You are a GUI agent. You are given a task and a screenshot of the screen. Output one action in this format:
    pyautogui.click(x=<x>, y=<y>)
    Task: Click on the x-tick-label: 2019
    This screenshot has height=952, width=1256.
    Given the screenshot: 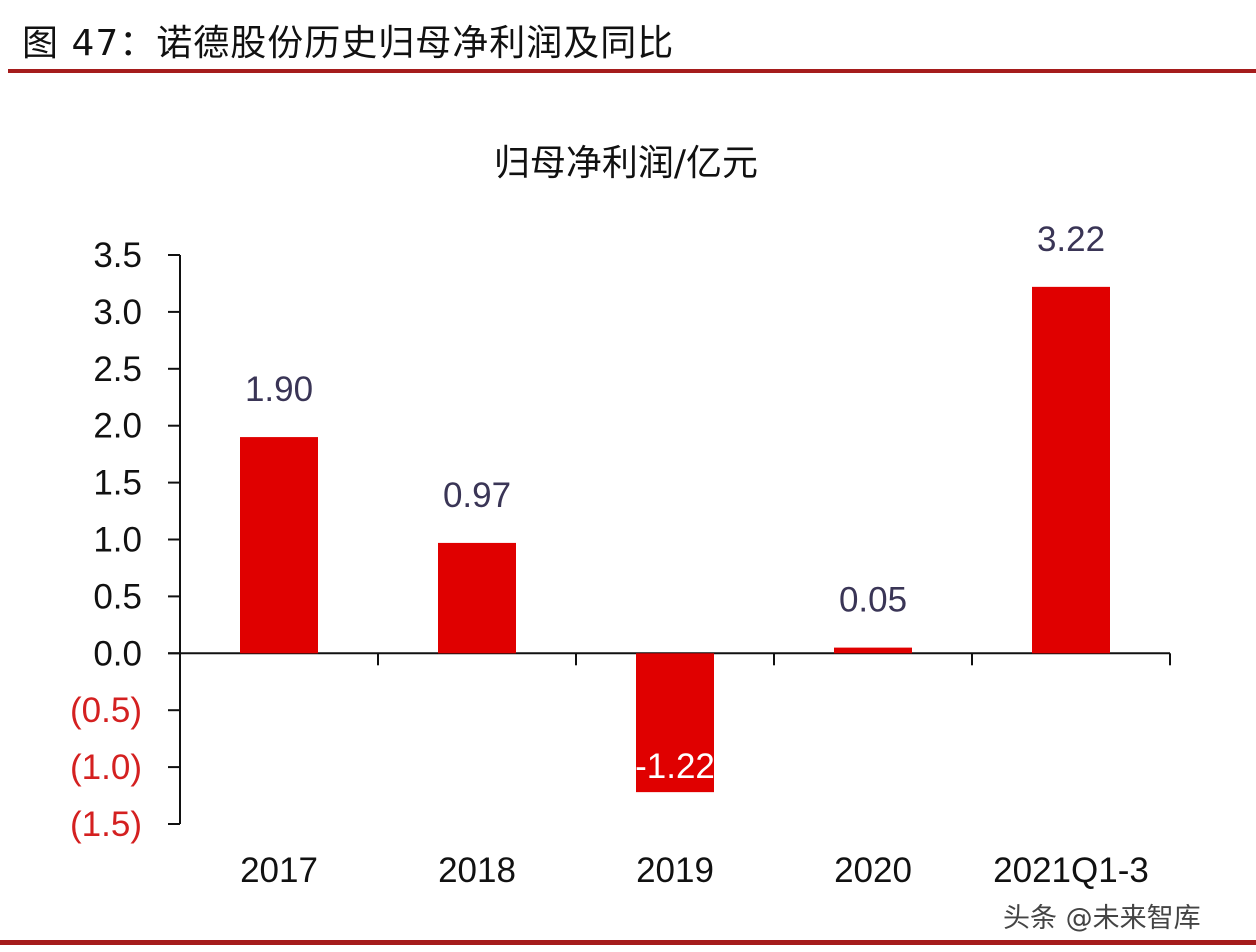 What is the action you would take?
    pyautogui.click(x=675, y=870)
    